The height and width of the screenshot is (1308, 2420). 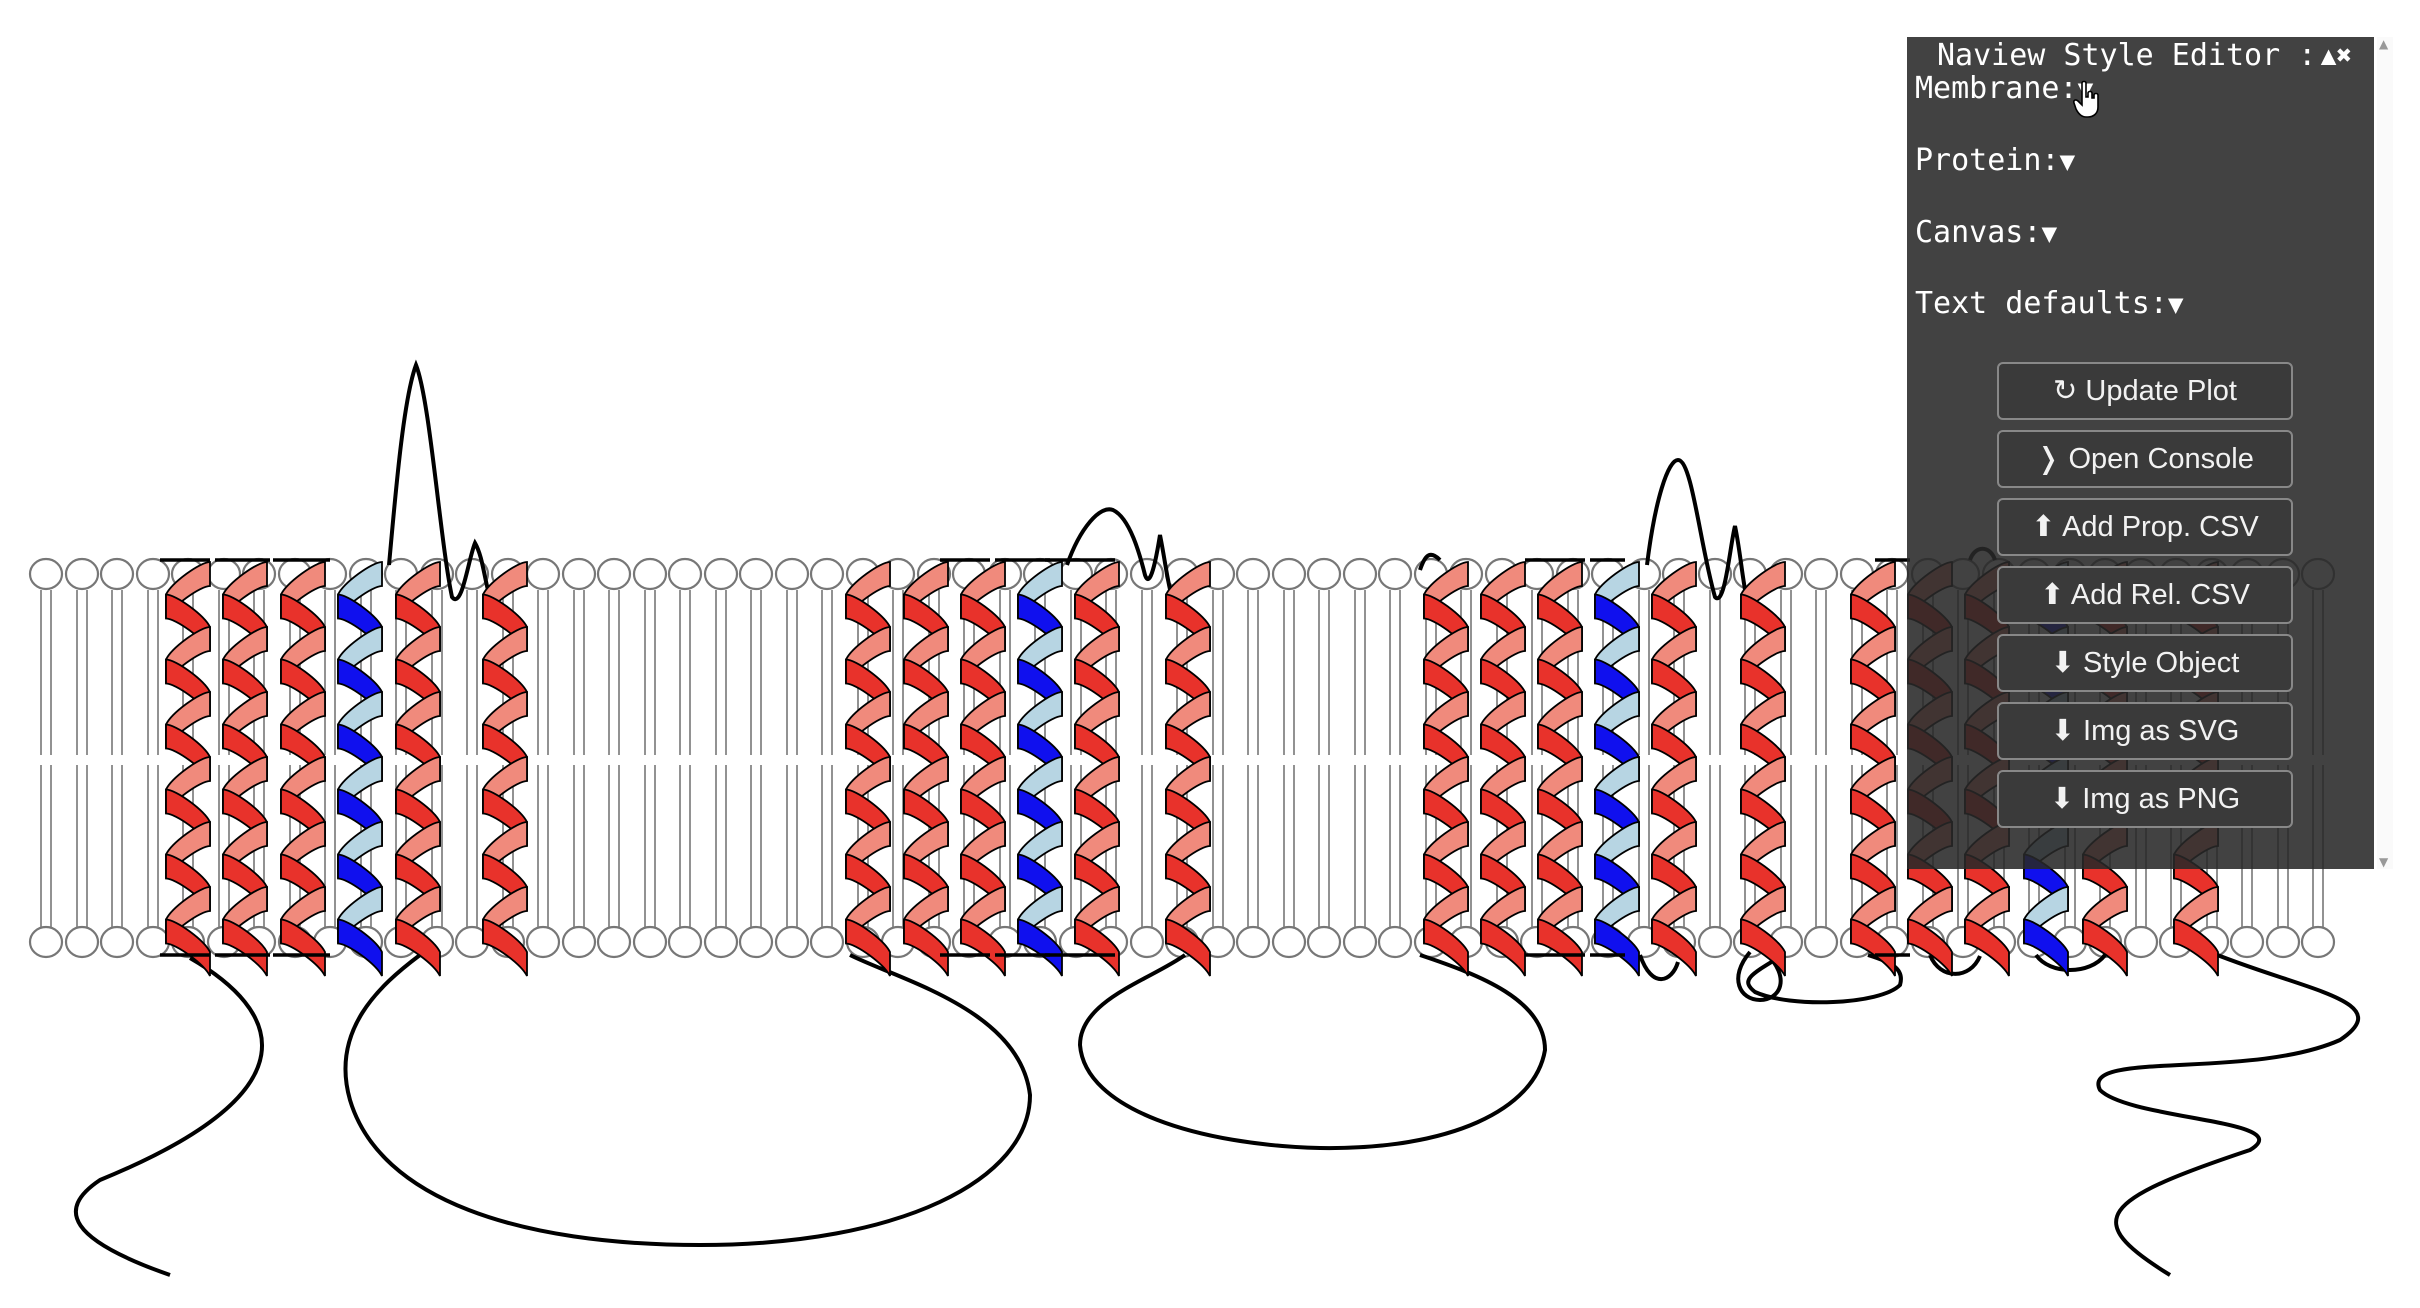 I want to click on img-as-png-label: Img as PNG, so click(x=2161, y=799).